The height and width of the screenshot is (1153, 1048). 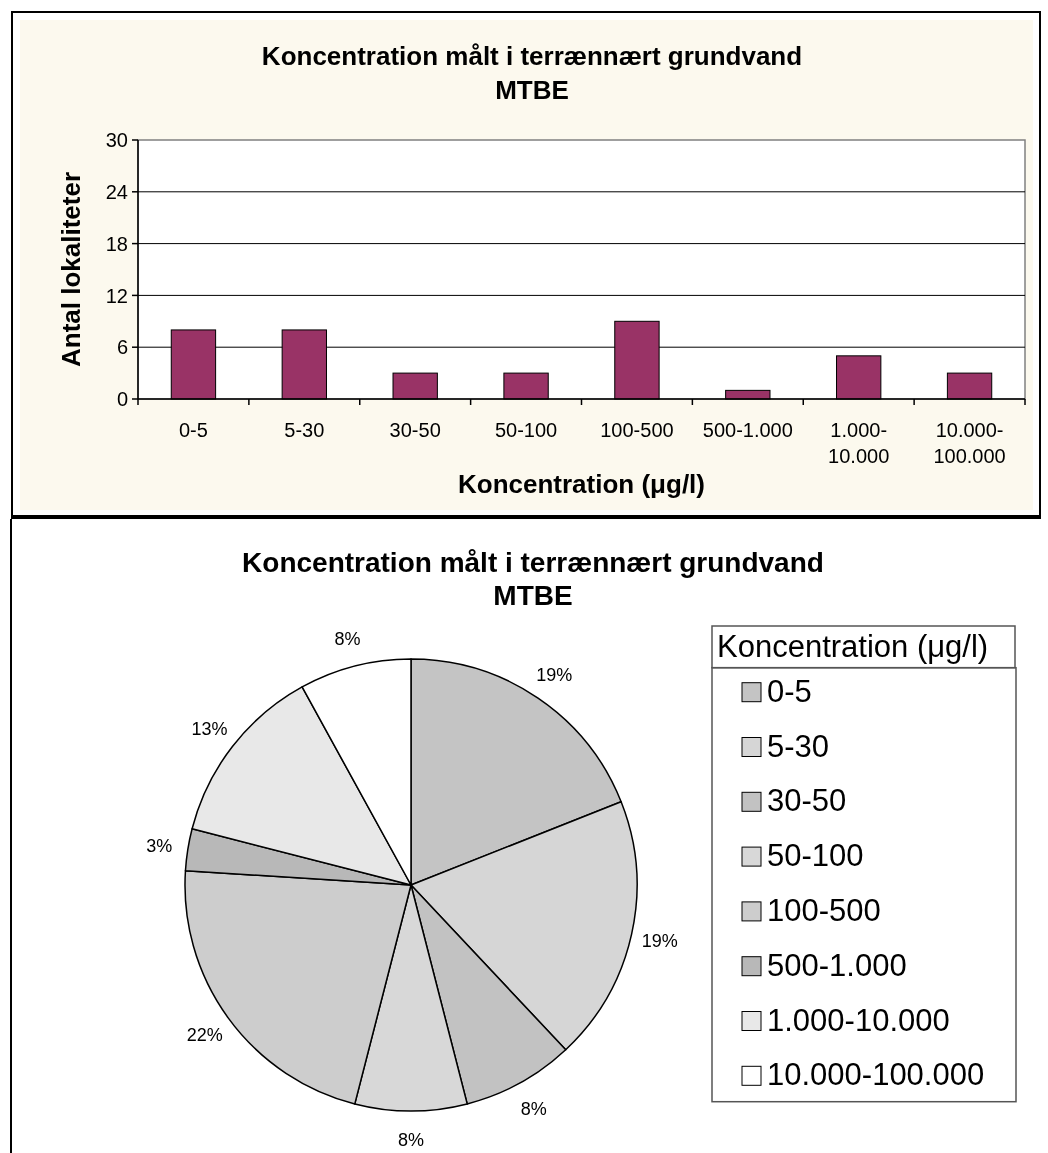 What do you see at coordinates (204, 1035) in the screenshot?
I see `data-label: 22%` at bounding box center [204, 1035].